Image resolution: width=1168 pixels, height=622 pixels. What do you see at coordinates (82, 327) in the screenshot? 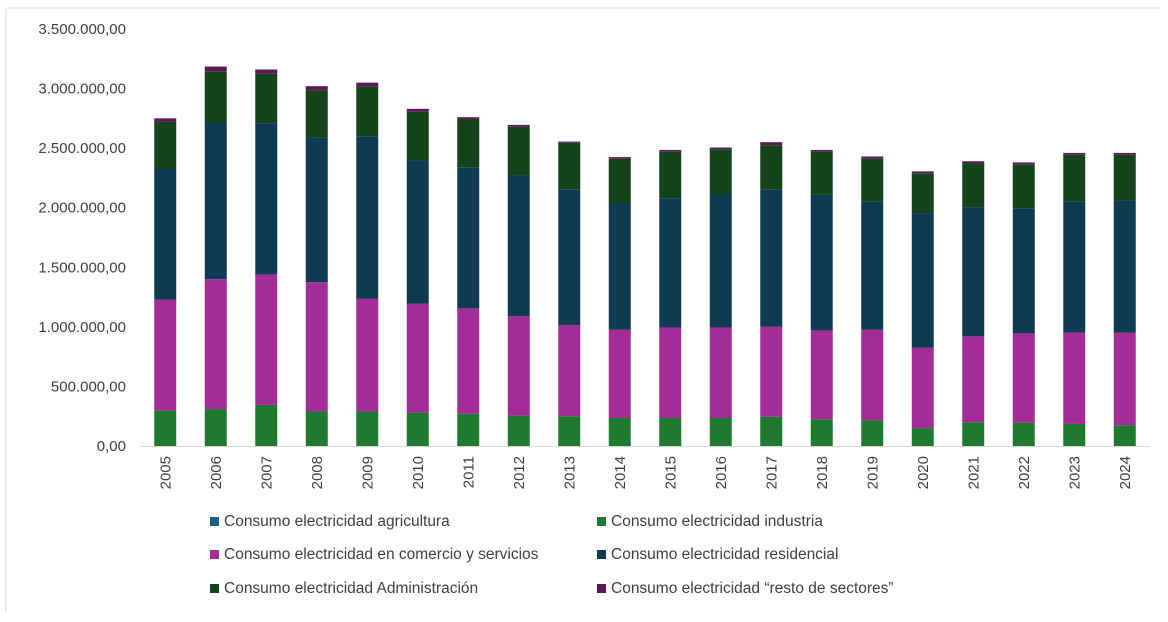
I see `y-tick-label: 1.000.000,00` at bounding box center [82, 327].